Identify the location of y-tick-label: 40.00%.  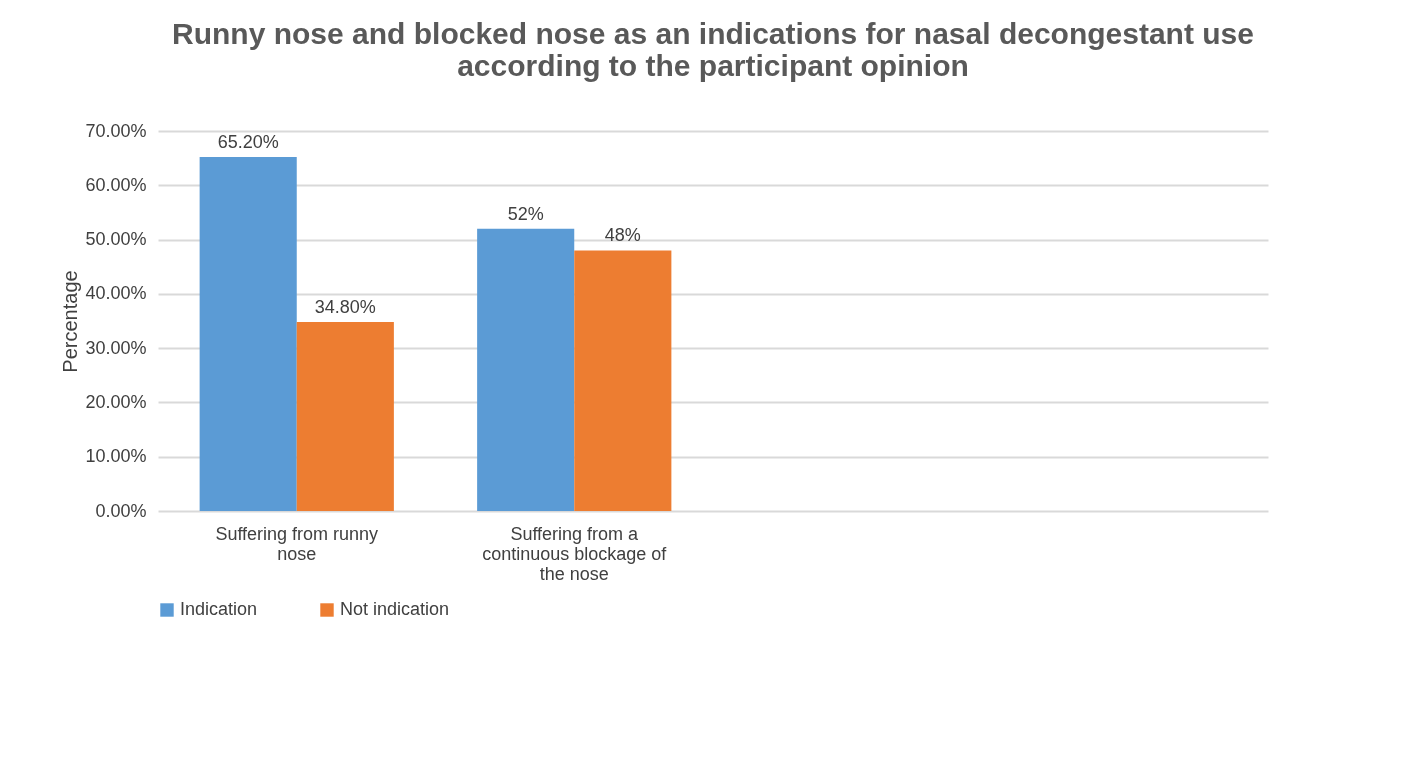
(116, 293).